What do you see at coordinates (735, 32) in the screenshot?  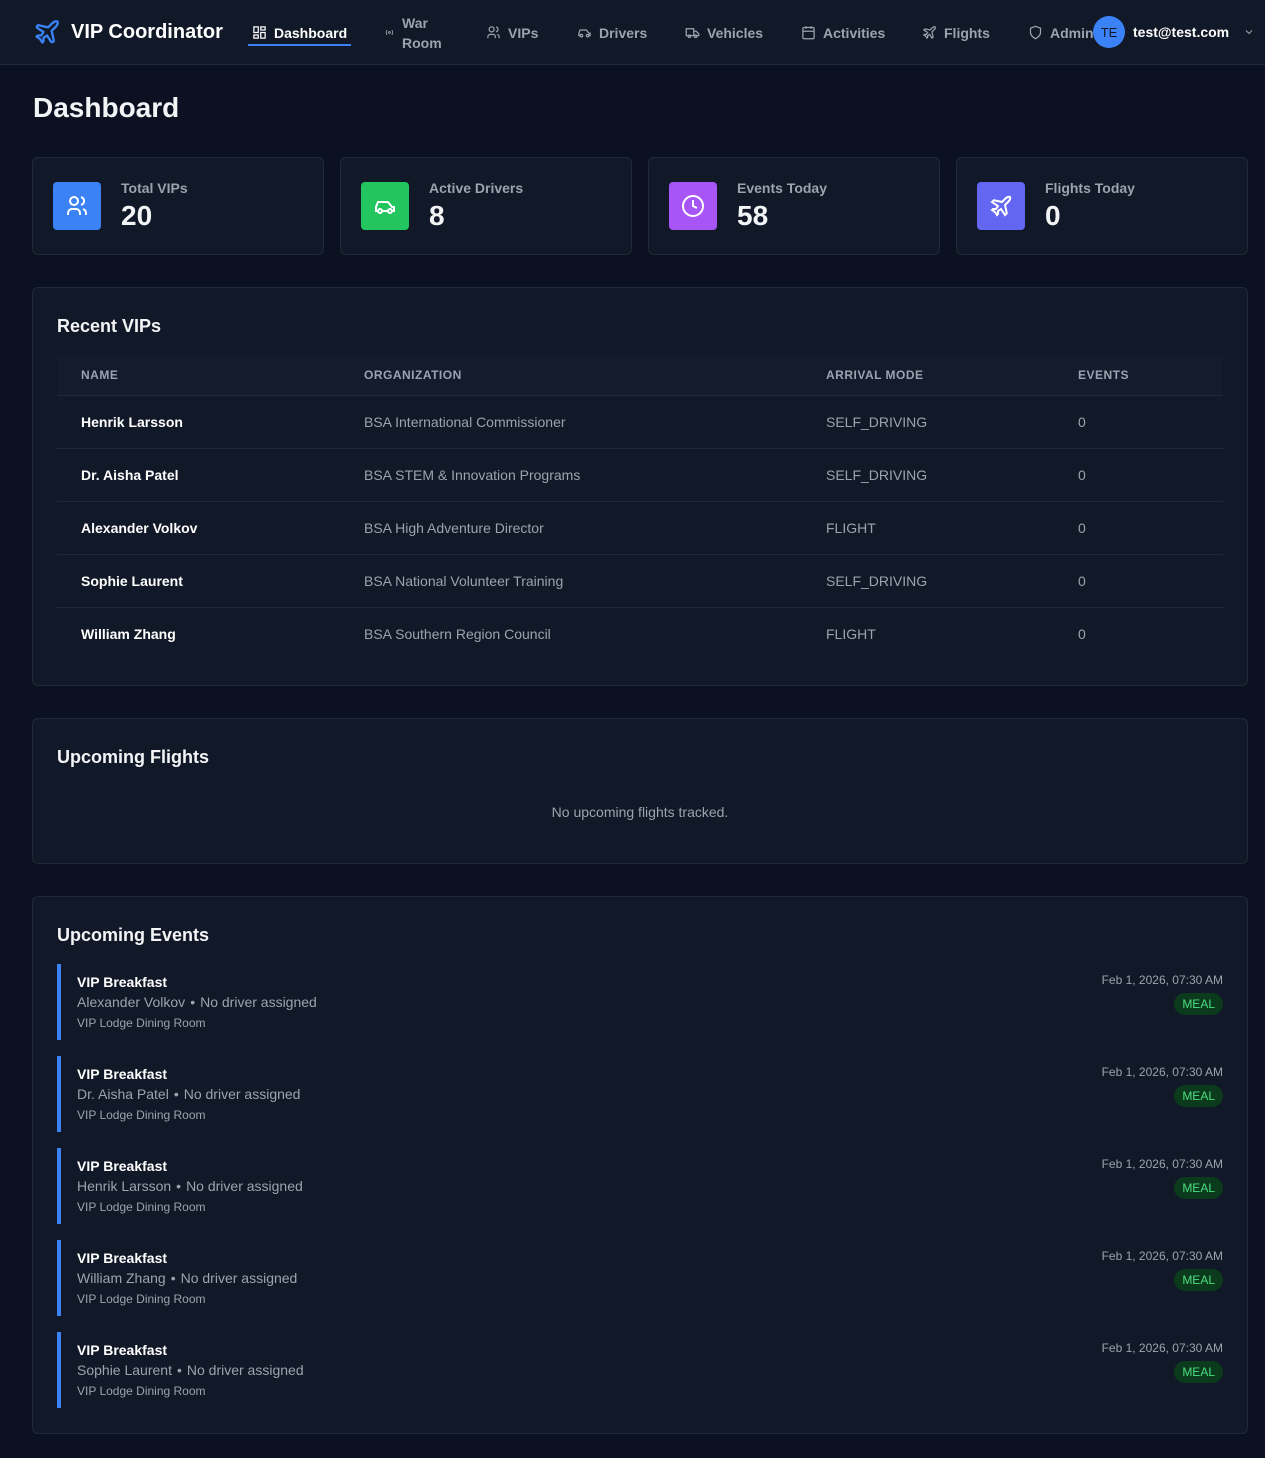 I see `nav-label: Vehicles` at bounding box center [735, 32].